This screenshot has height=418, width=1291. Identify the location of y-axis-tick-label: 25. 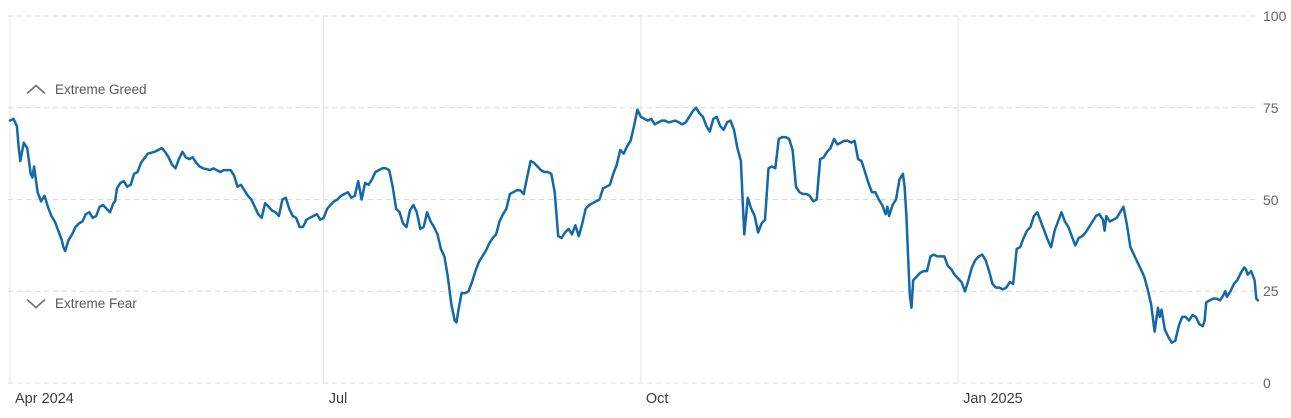
(1271, 291).